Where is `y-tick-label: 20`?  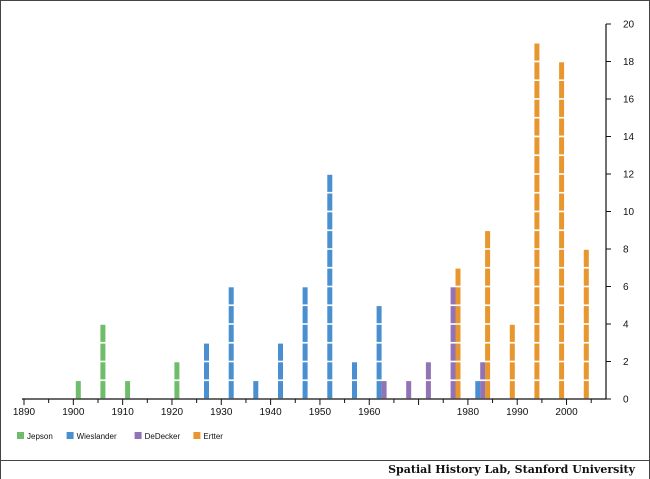 y-tick-label: 20 is located at coordinates (629, 25).